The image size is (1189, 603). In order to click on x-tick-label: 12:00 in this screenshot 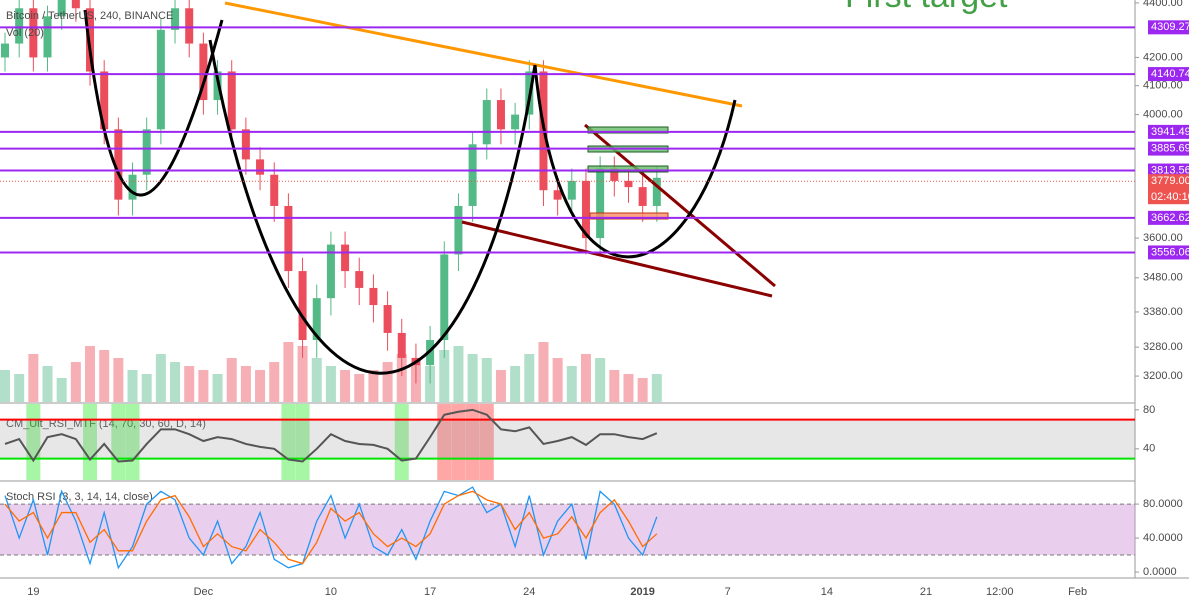, I will do `click(1000, 592)`.